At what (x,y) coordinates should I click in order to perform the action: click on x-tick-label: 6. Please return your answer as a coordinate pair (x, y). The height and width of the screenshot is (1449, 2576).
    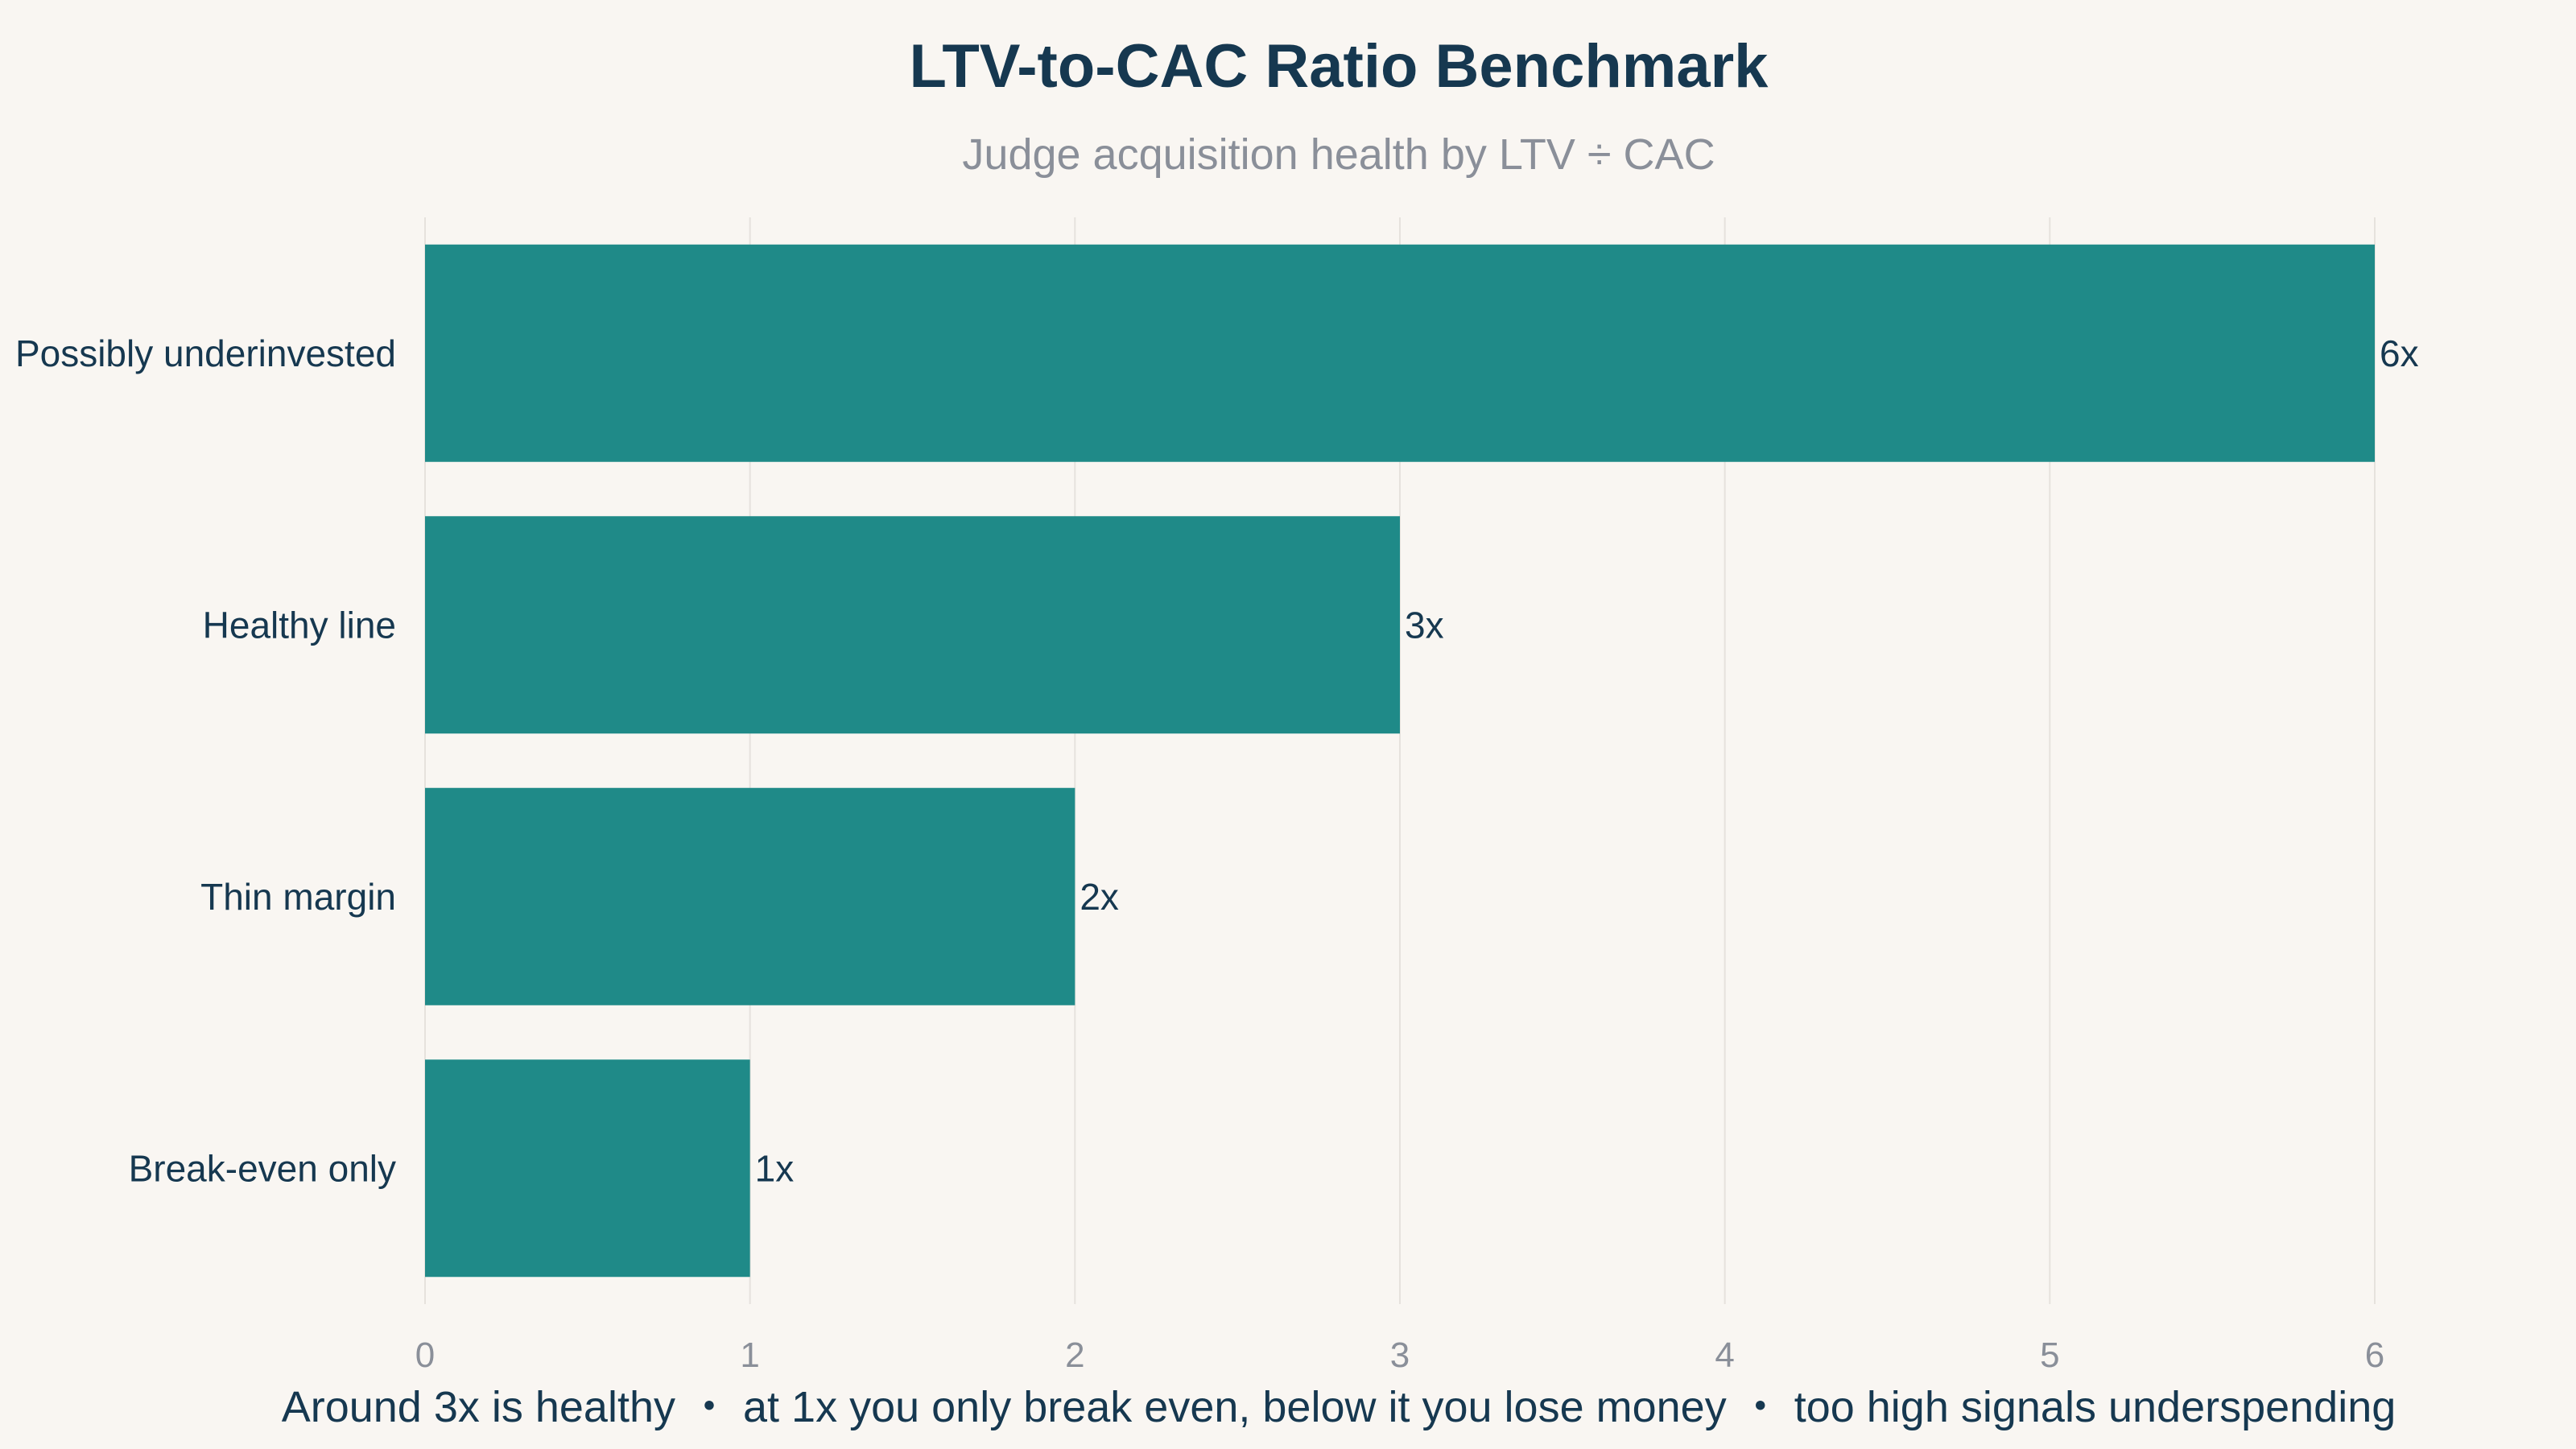
    Looking at the image, I should click on (2374, 1355).